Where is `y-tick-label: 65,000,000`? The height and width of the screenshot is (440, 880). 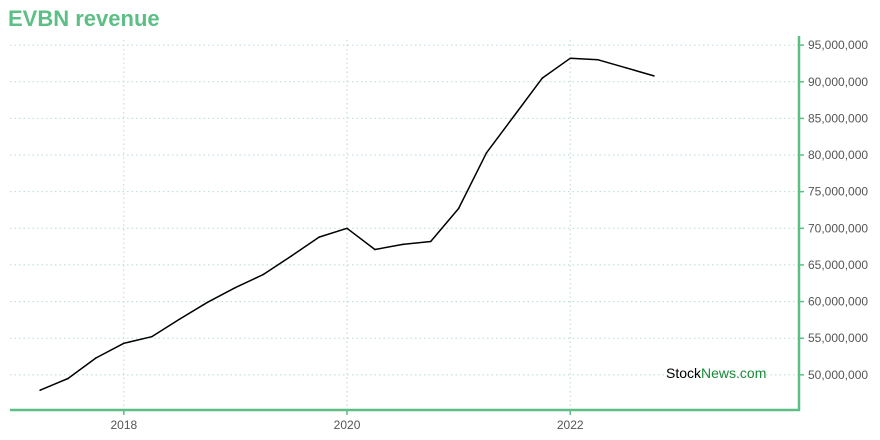
y-tick-label: 65,000,000 is located at coordinates (838, 265).